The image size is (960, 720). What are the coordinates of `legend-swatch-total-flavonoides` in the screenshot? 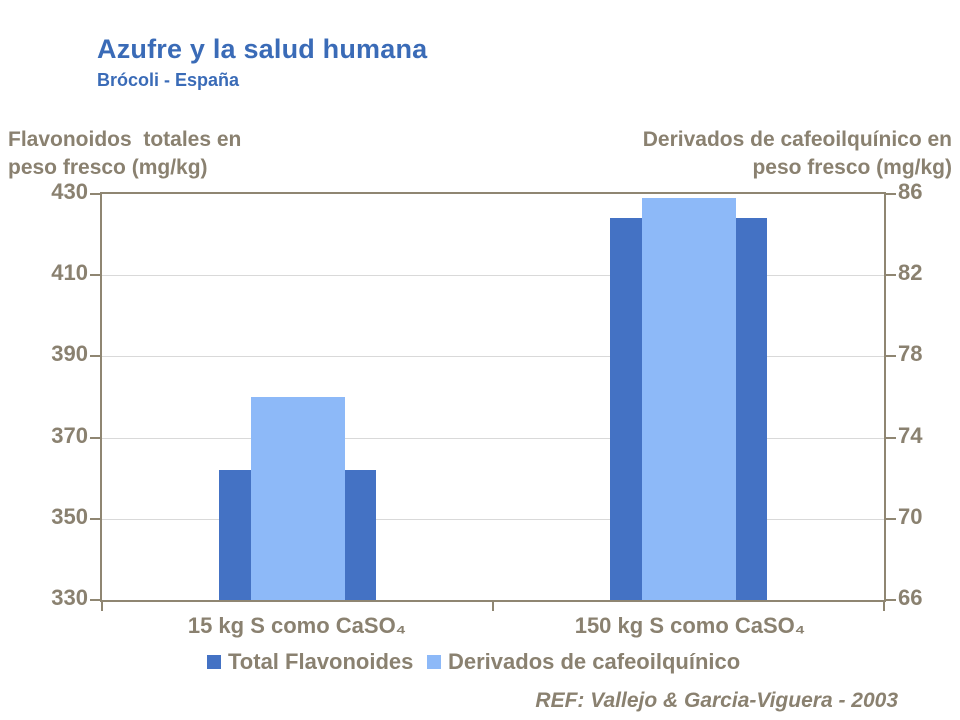 It's located at (214, 662).